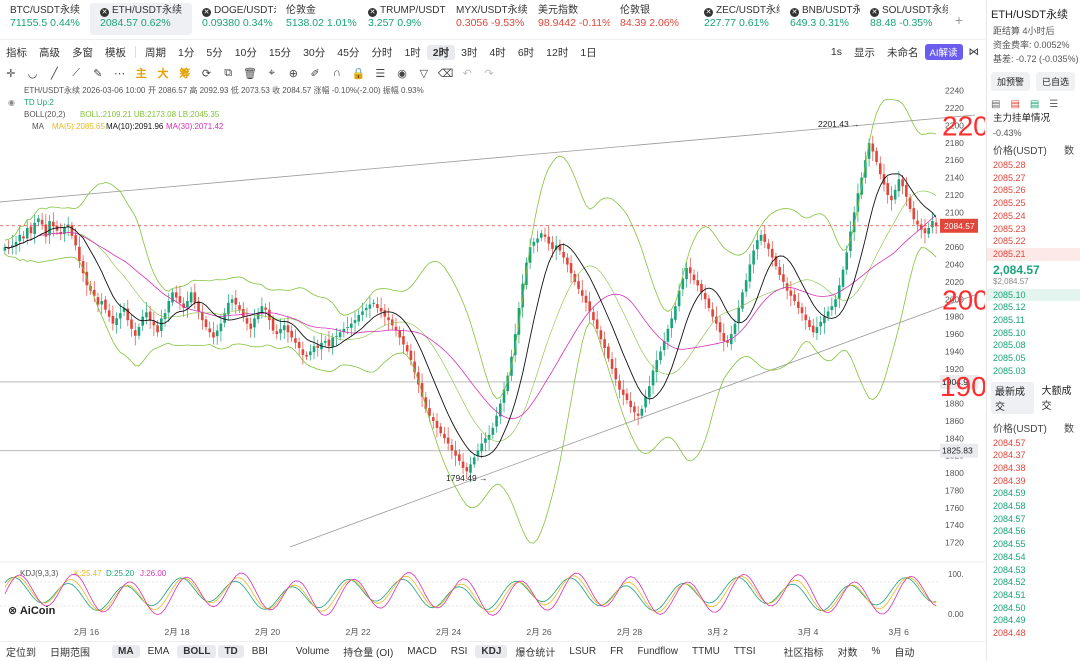  What do you see at coordinates (1034, 104) in the screenshot?
I see `orderbook-bid-icon: ▤` at bounding box center [1034, 104].